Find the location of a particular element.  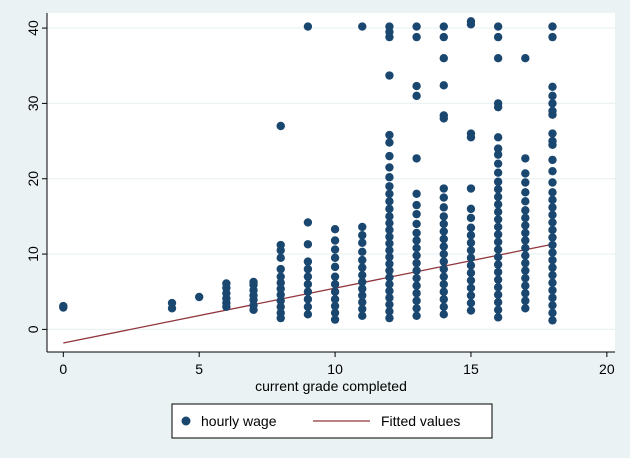

x-axis-title: current grade completed is located at coordinates (331, 386).